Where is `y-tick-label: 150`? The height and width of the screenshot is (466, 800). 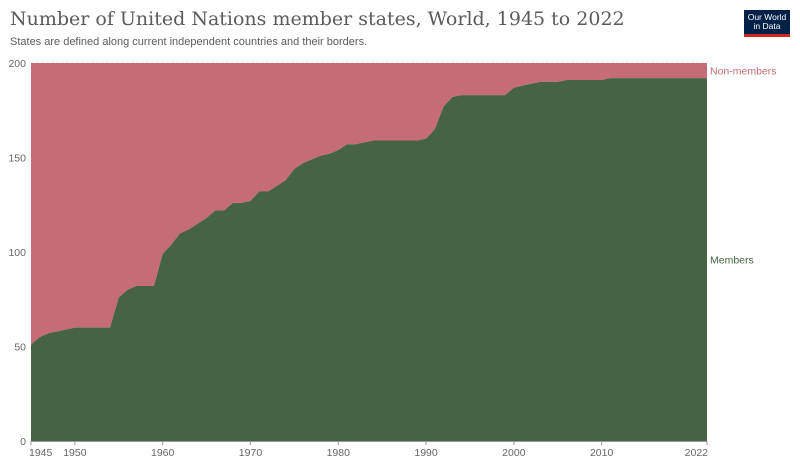 y-tick-label: 150 is located at coordinates (17, 159).